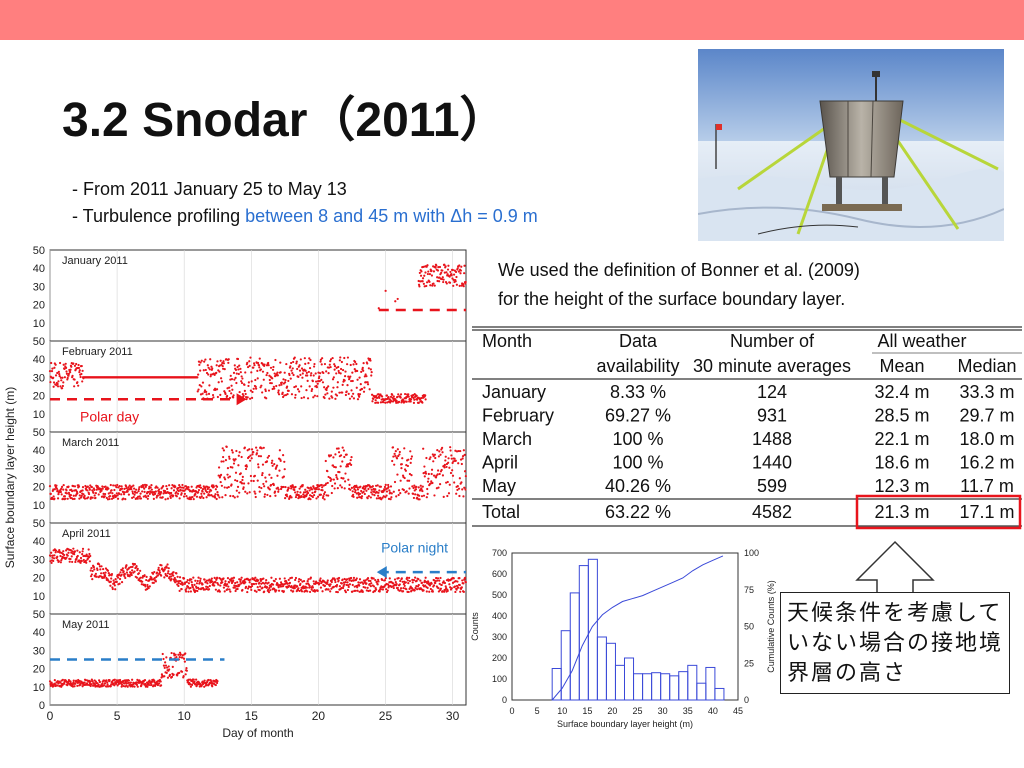 This screenshot has width=1024, height=768. What do you see at coordinates (511, 711) in the screenshot?
I see `x-tick-label: 0` at bounding box center [511, 711].